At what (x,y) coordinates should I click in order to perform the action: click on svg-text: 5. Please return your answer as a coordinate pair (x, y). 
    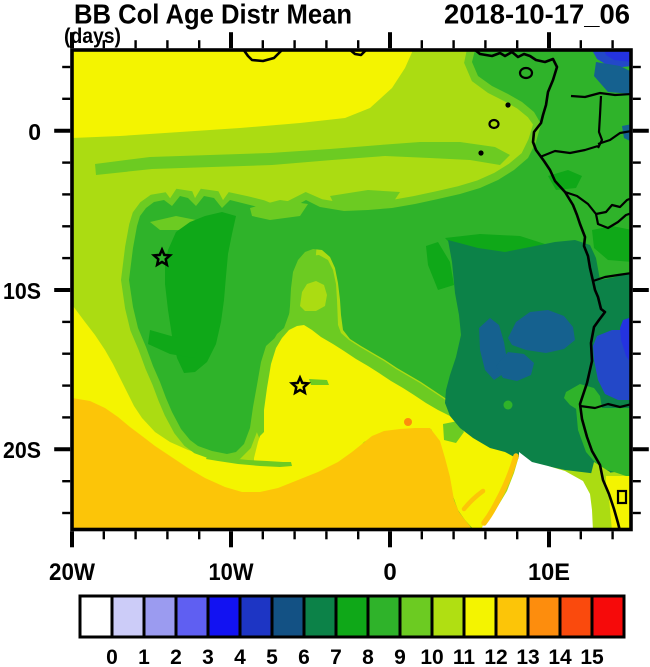
    Looking at the image, I should click on (272, 656).